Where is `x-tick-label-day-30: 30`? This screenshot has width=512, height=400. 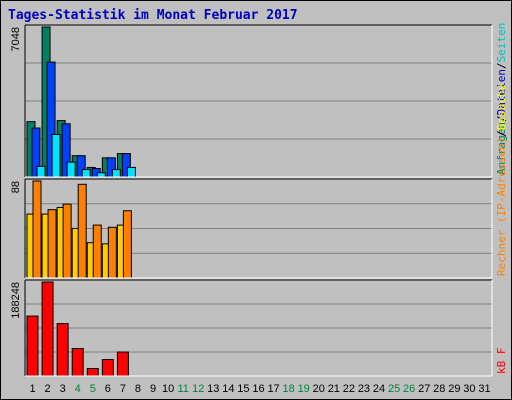
x-tick-label-day-30: 30 is located at coordinates (469, 389).